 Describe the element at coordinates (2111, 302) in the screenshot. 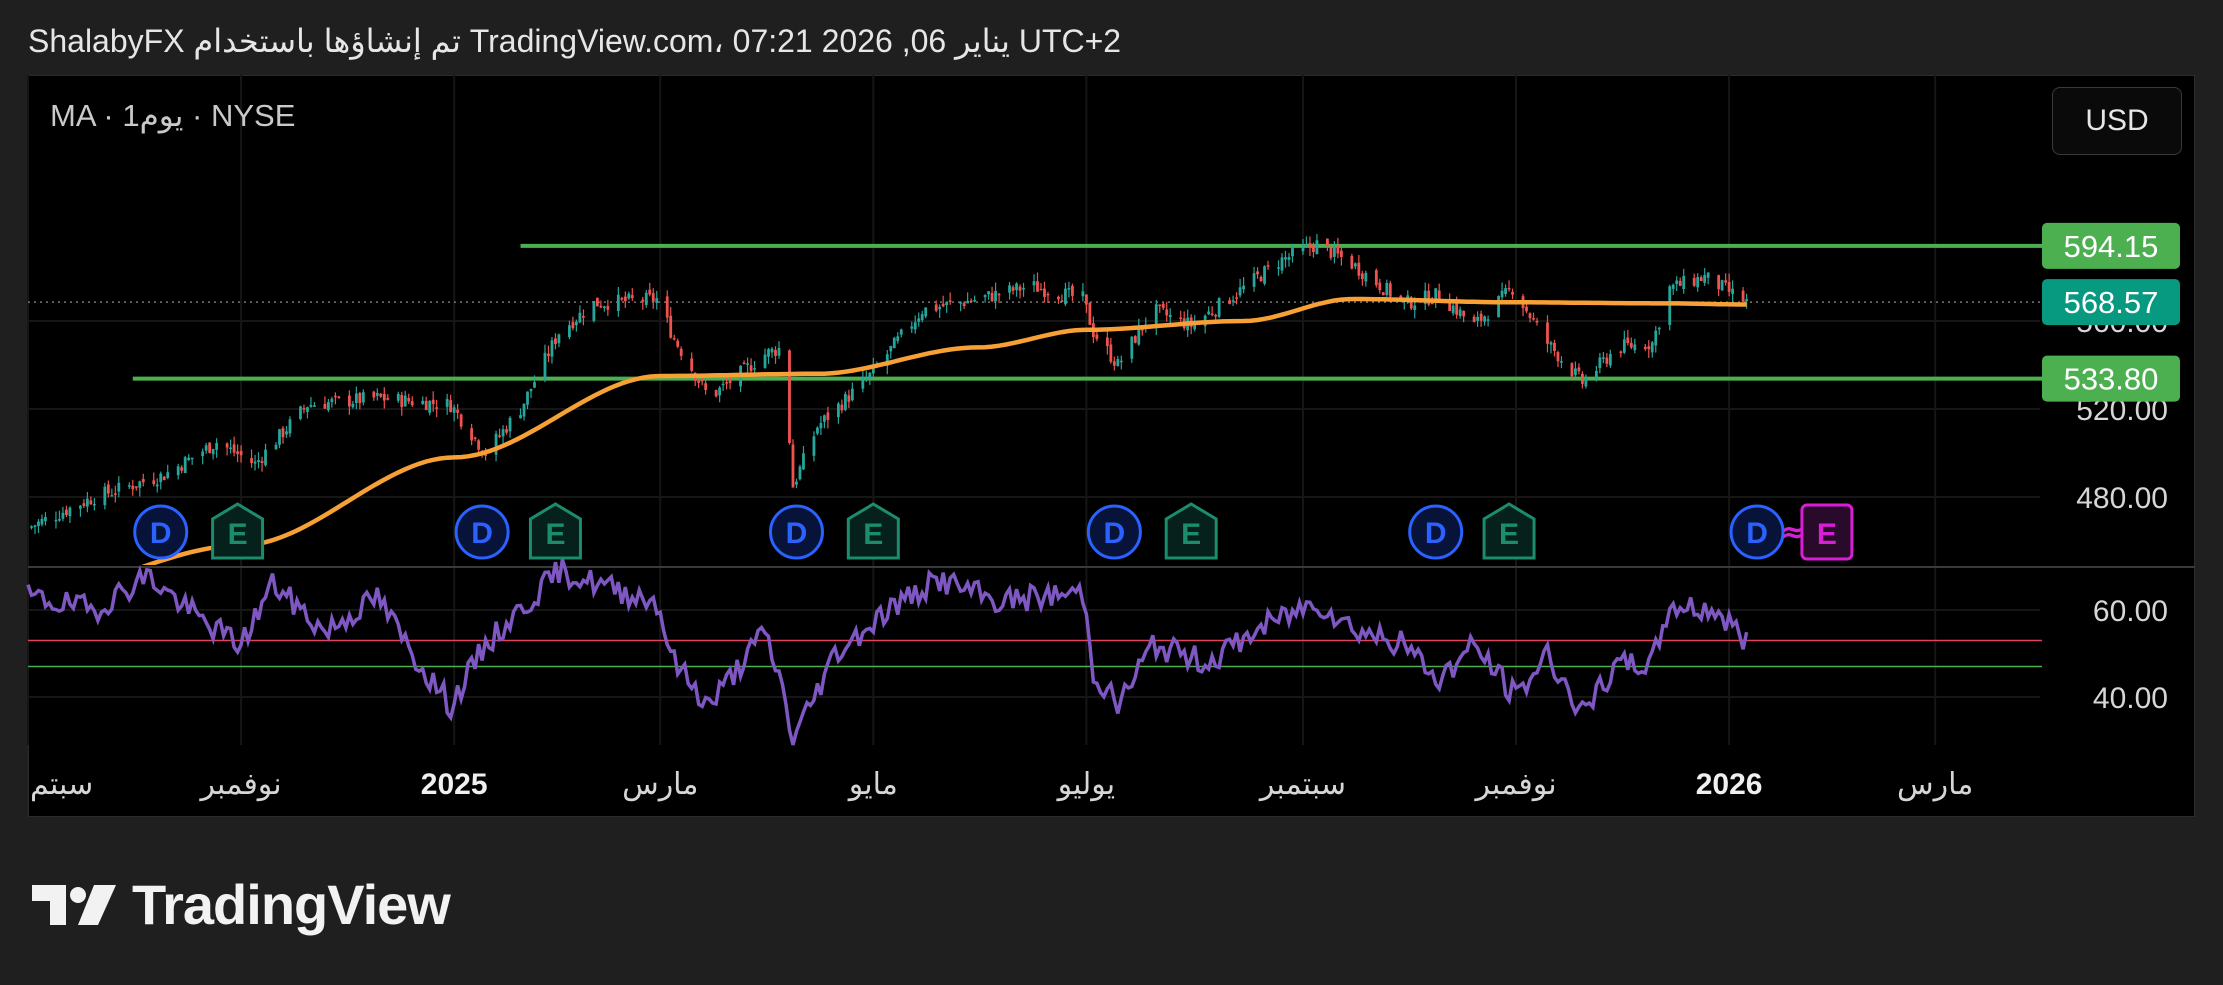

I see `price-tag-bg` at that location.